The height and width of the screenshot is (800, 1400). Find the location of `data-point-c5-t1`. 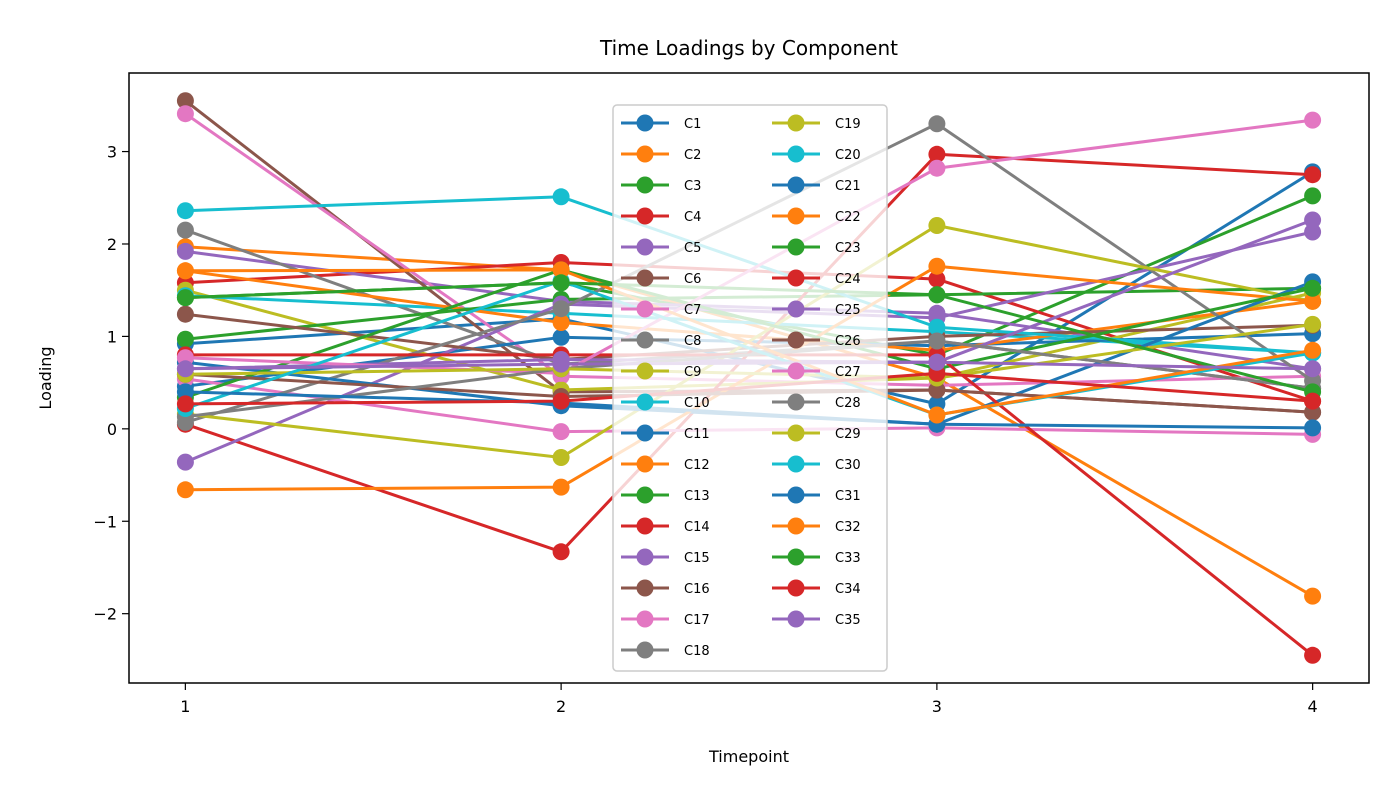

data-point-c5-t1 is located at coordinates (185, 251).